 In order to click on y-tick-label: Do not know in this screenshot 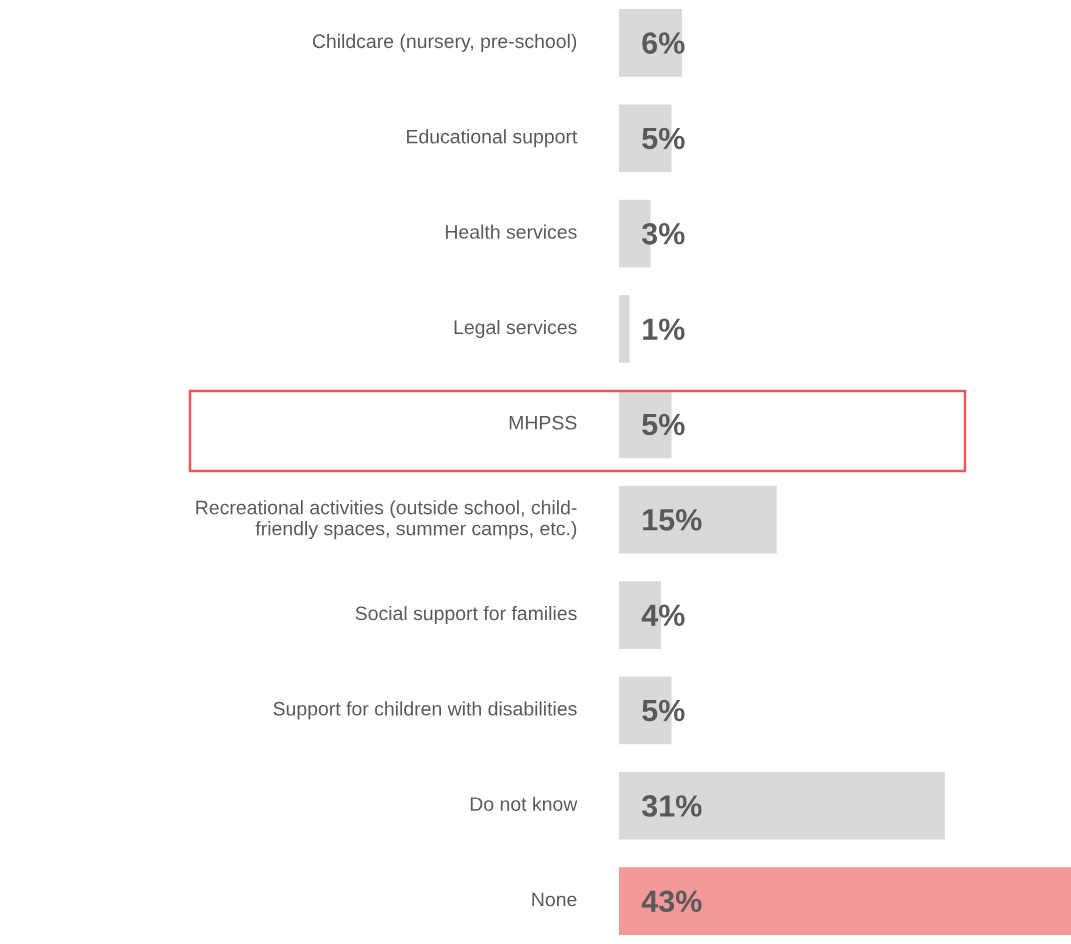, I will do `click(524, 803)`.